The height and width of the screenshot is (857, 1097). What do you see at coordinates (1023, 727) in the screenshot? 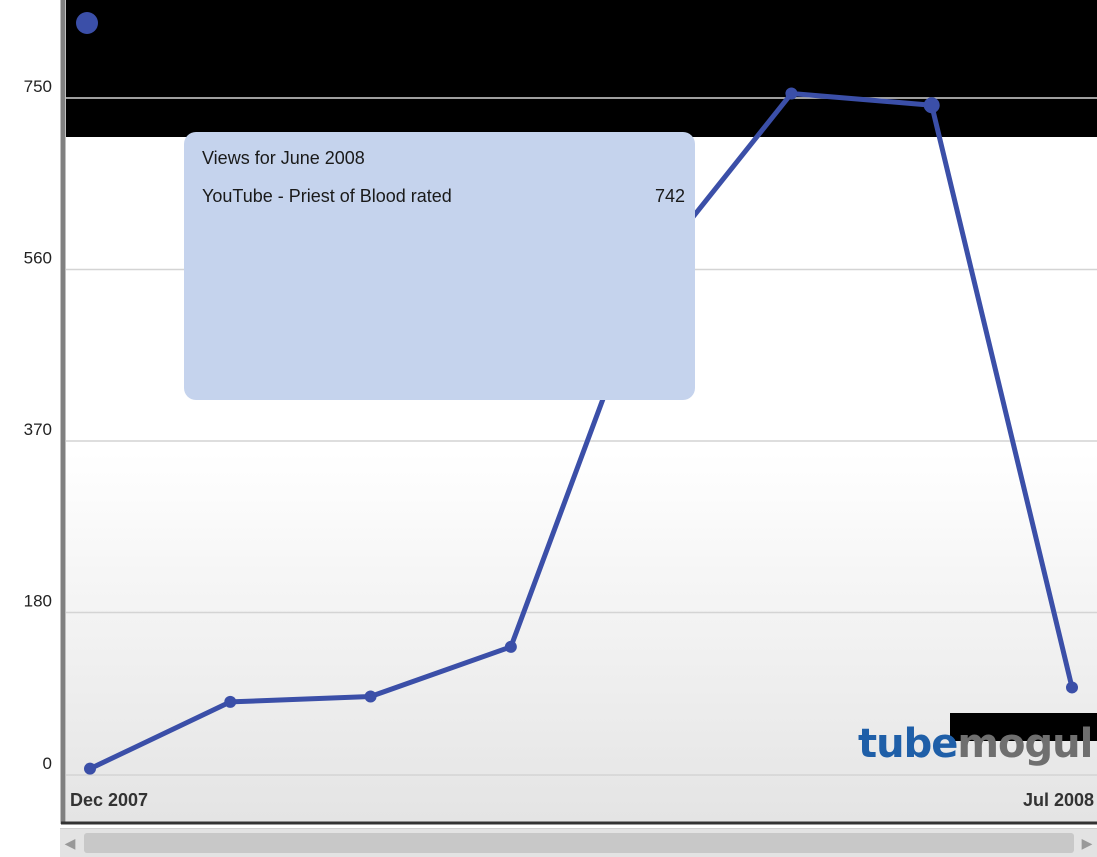
I see `logo-mask` at bounding box center [1023, 727].